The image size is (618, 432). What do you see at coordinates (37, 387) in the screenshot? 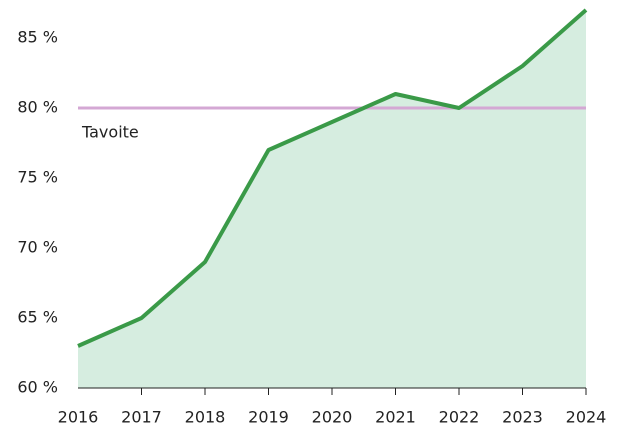
I see `y-tick-label: 60 %` at bounding box center [37, 387].